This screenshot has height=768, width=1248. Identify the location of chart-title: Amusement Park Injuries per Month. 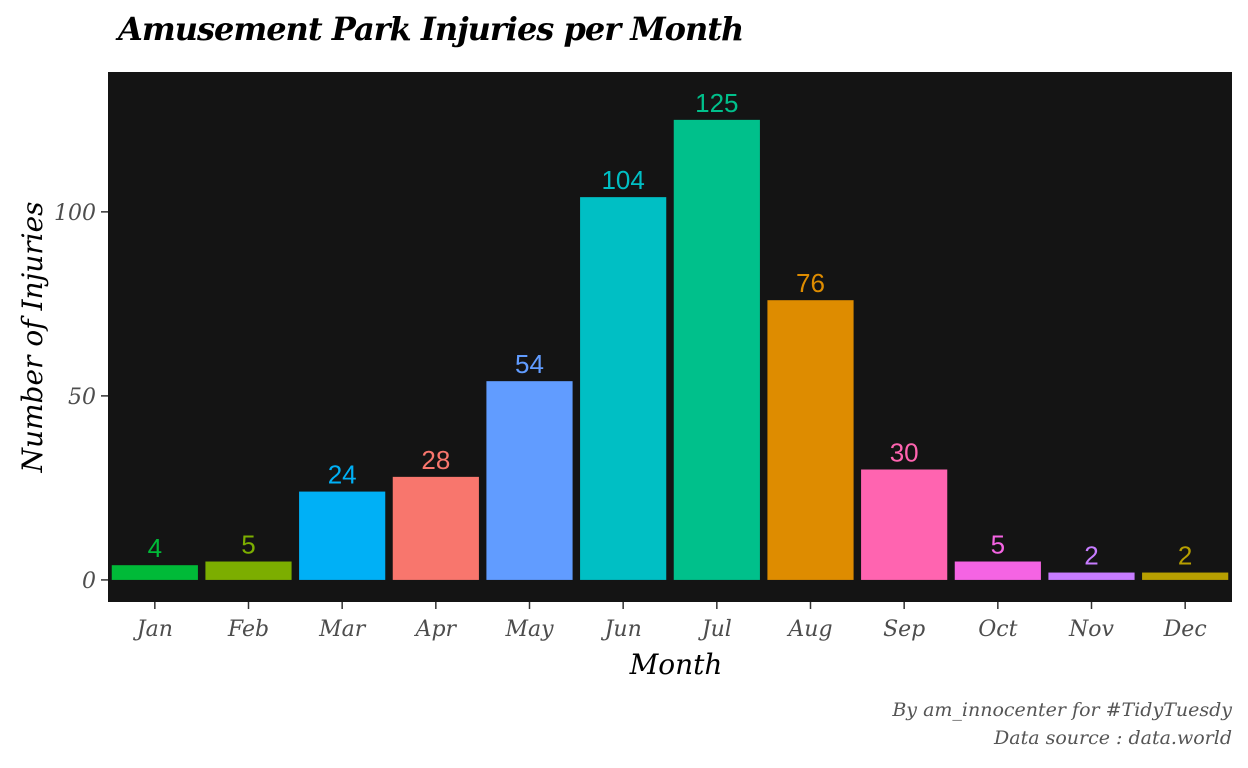
(431, 29).